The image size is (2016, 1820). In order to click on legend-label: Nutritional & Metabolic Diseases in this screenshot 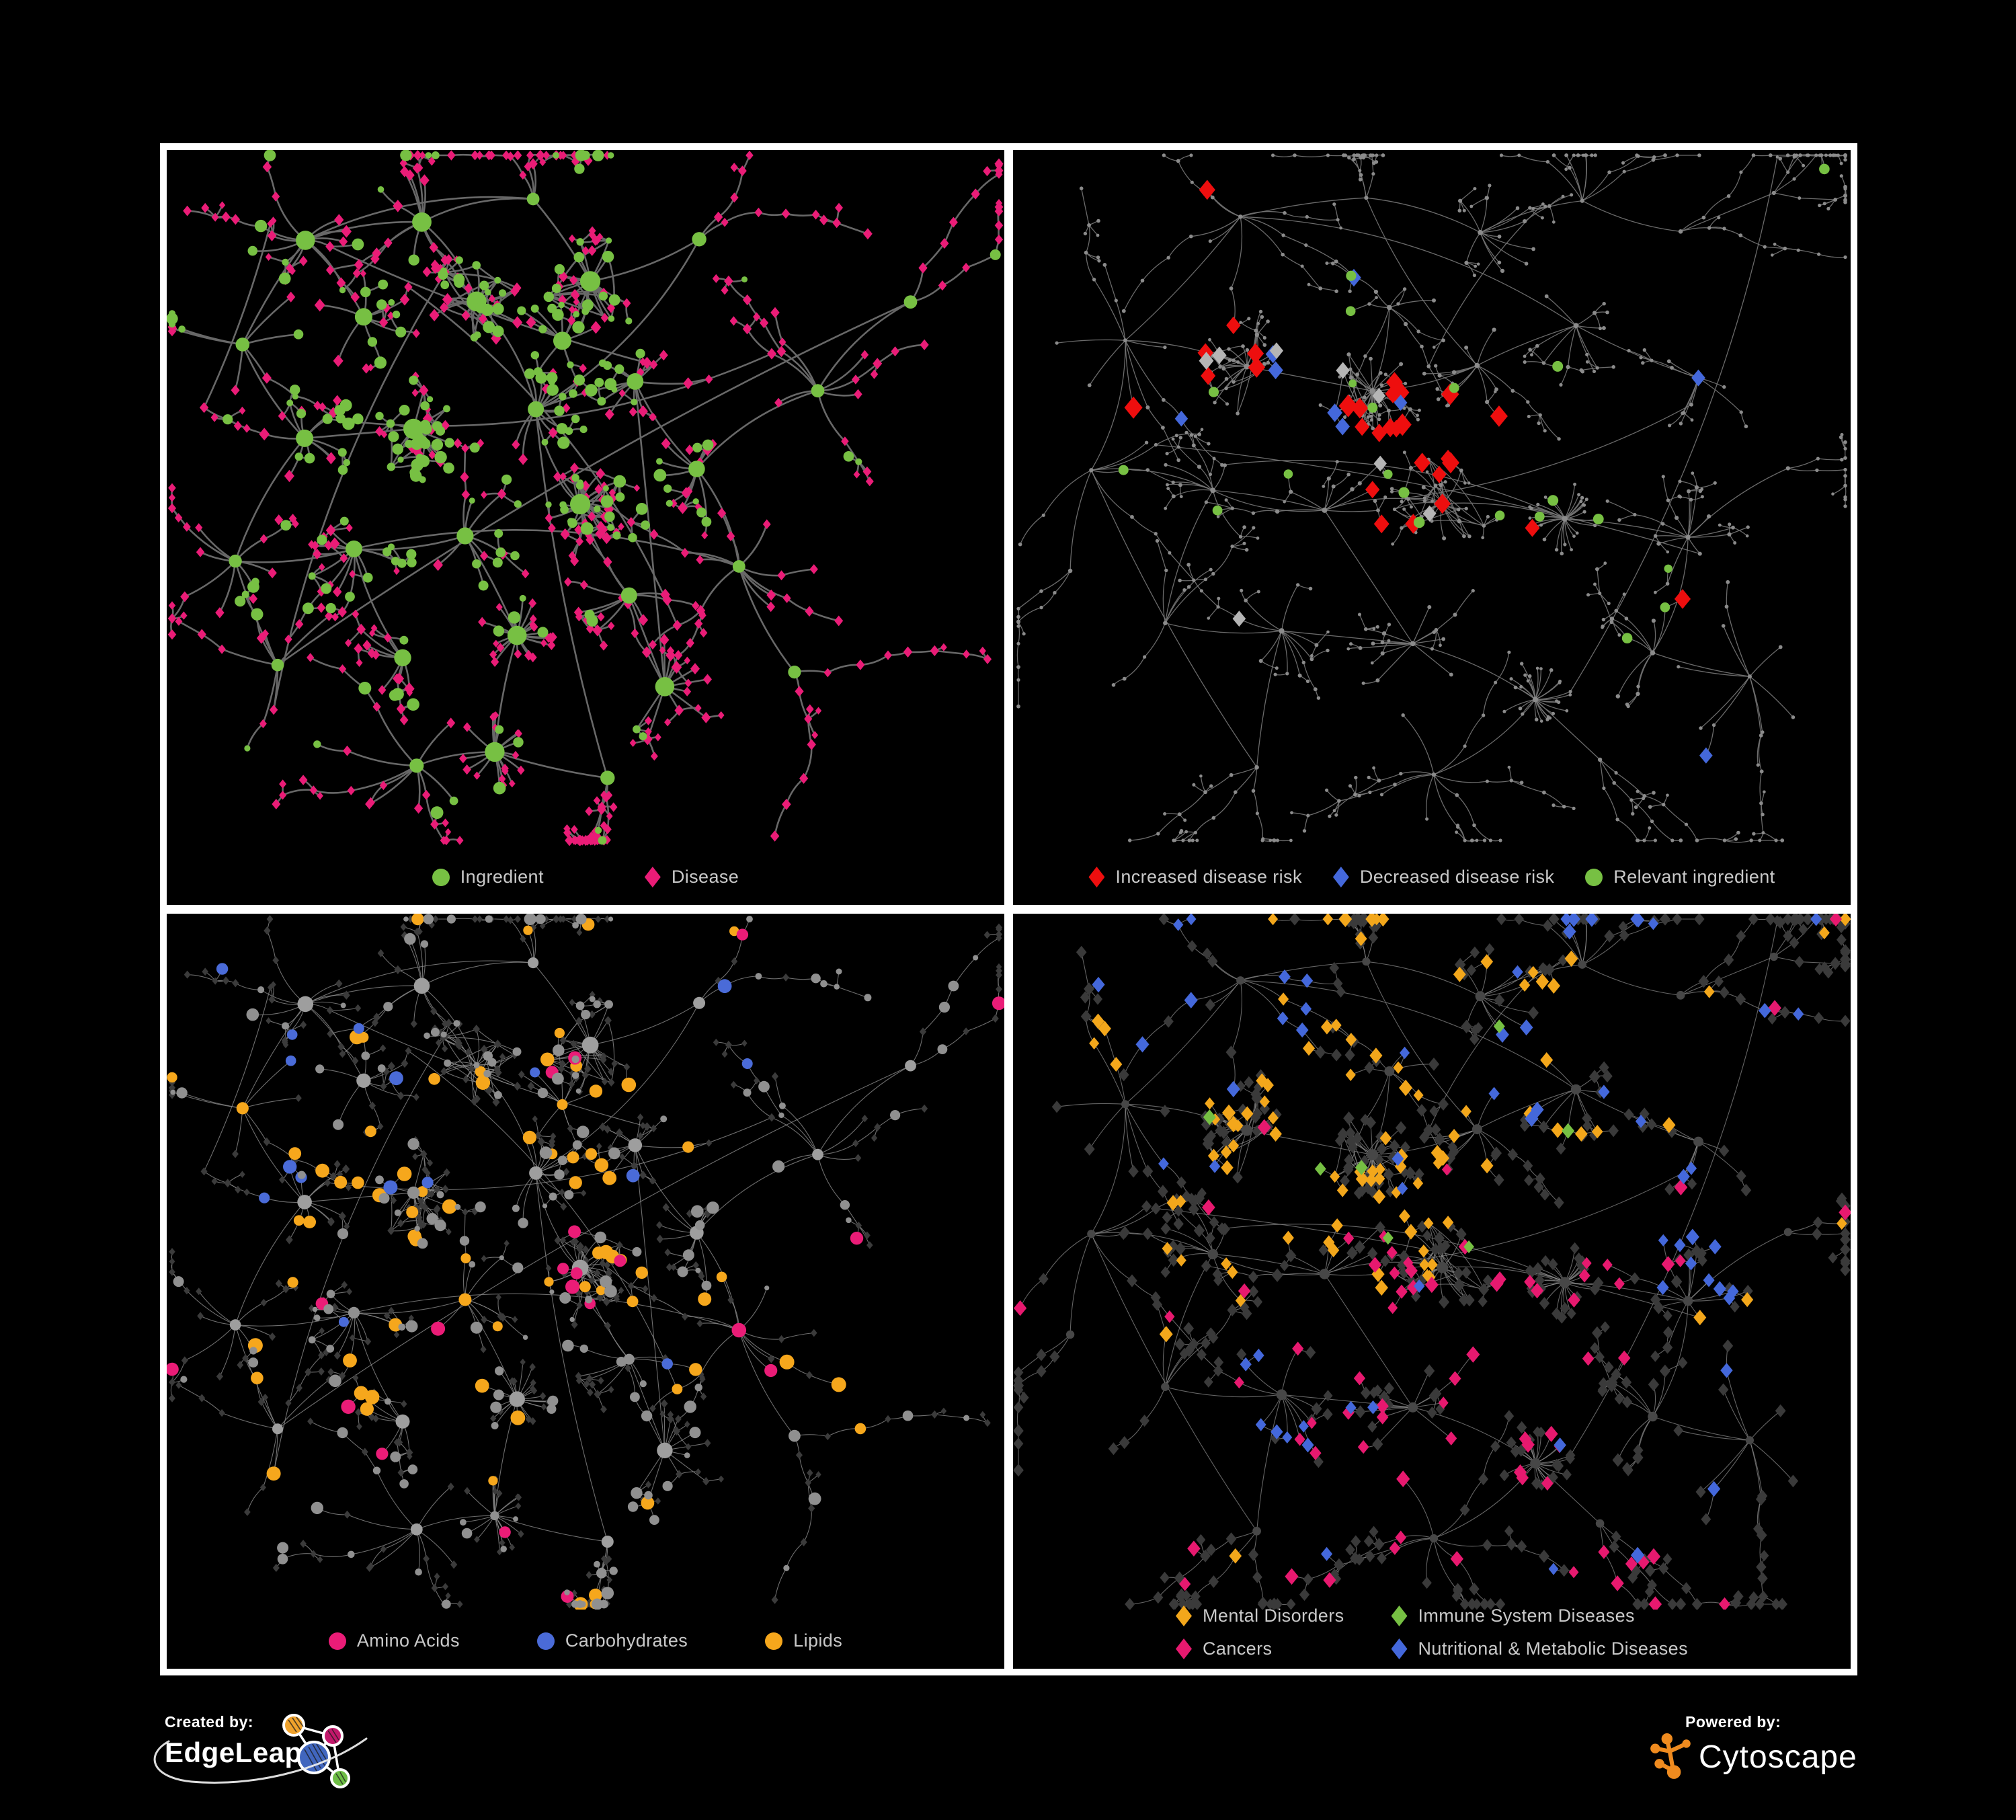, I will do `click(1553, 1648)`.